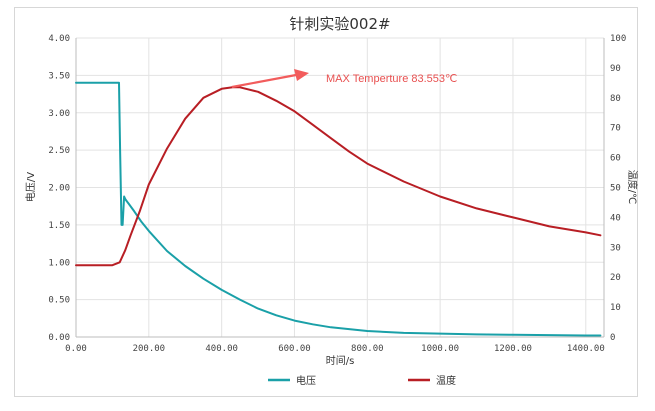 Image resolution: width=655 pixels, height=411 pixels. I want to click on y-right-tick-labels: 0 10 20 30 40 50 60 70 80 90 100, so click(618, 188).